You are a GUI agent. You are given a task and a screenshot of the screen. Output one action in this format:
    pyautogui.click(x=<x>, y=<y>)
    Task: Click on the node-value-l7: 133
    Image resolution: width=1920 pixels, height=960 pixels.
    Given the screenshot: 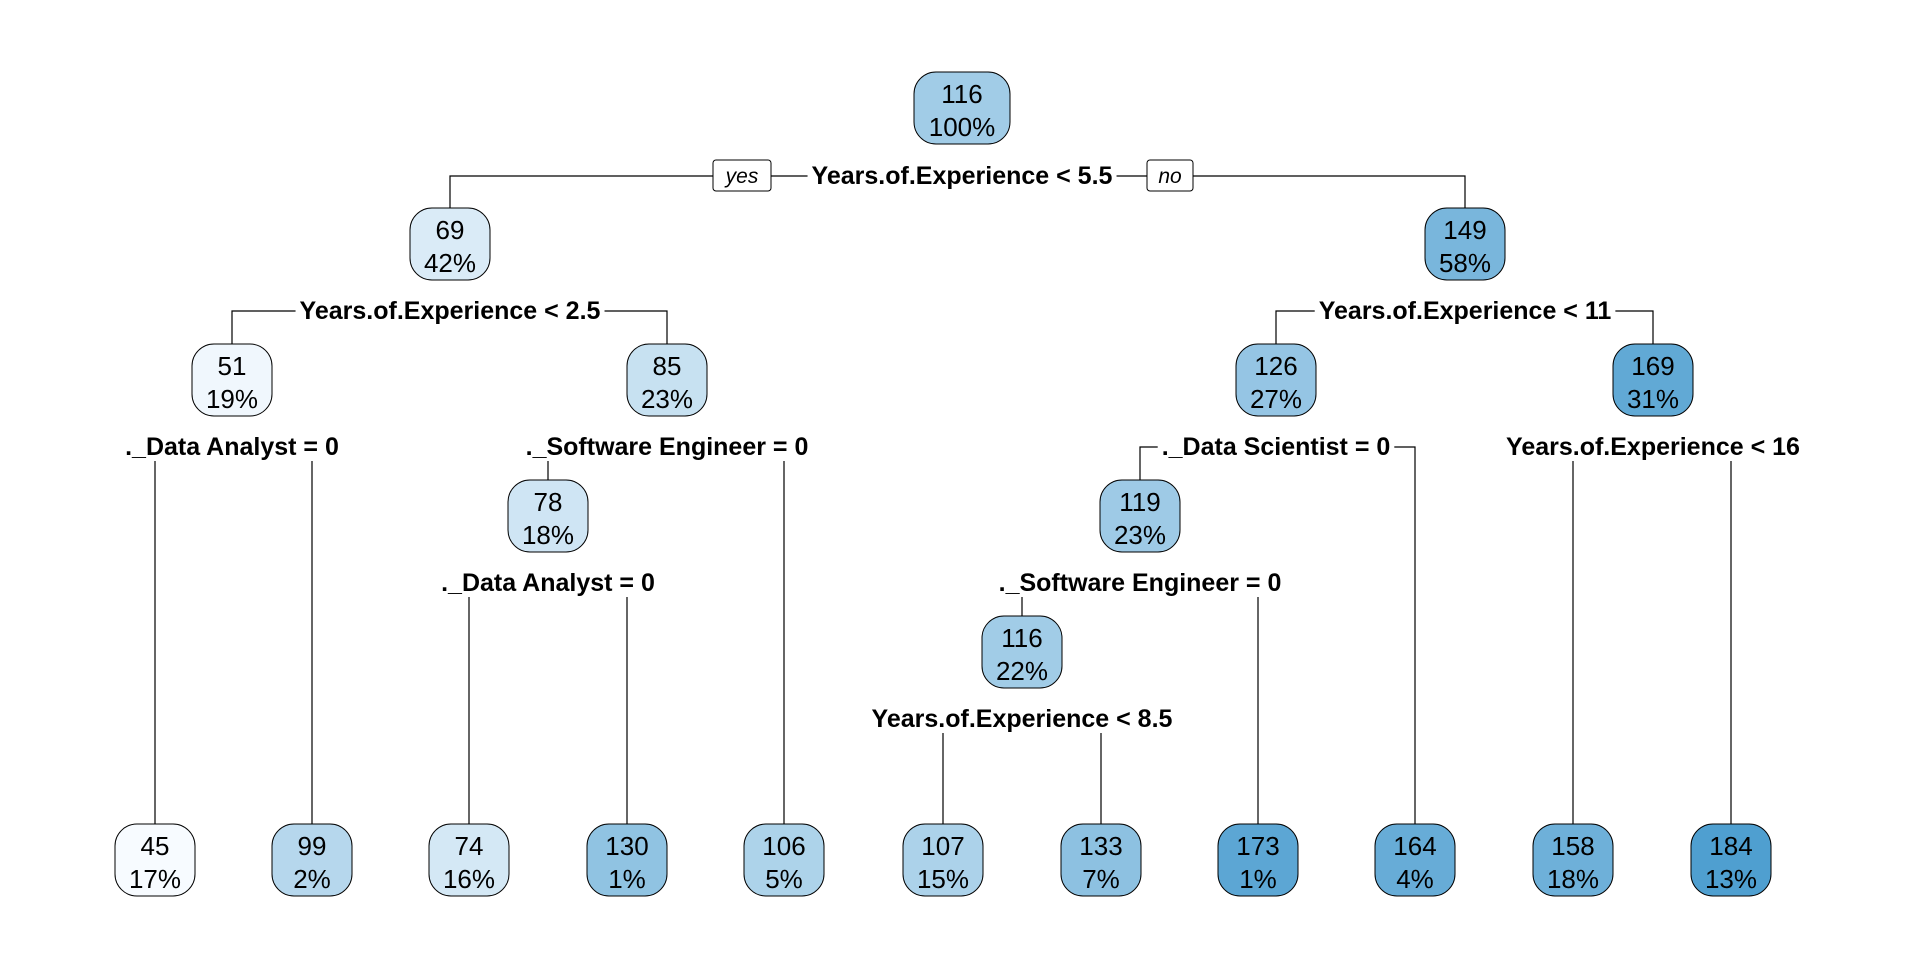 What is the action you would take?
    pyautogui.click(x=1100, y=846)
    